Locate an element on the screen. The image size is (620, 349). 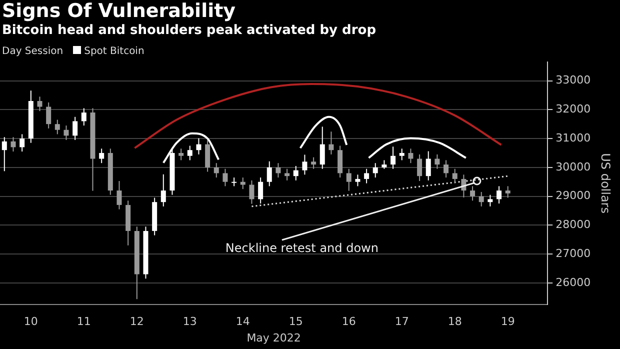
y-tick-label: 28000 is located at coordinates (573, 225).